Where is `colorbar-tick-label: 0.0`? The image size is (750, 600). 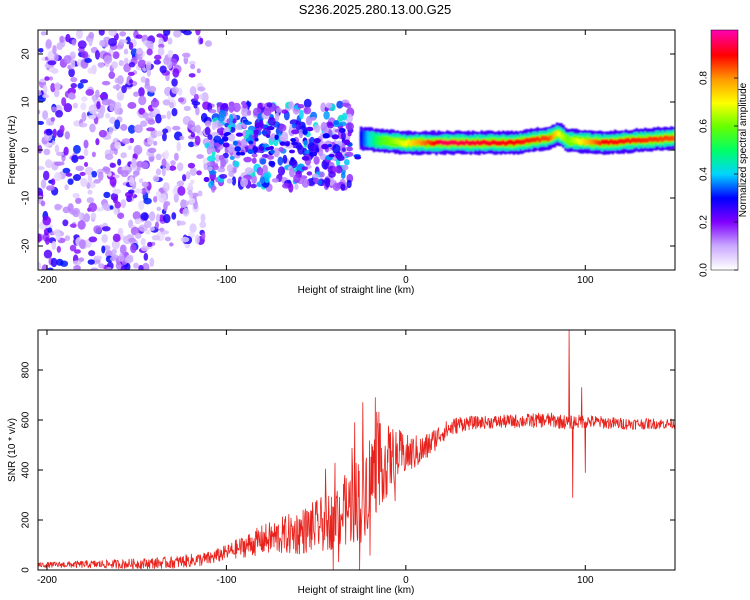 colorbar-tick-label: 0.0 is located at coordinates (704, 270).